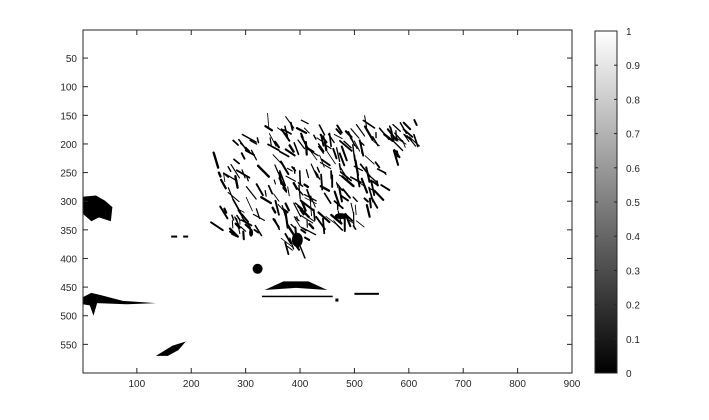  What do you see at coordinates (245, 384) in the screenshot?
I see `x-tick-label: 300` at bounding box center [245, 384].